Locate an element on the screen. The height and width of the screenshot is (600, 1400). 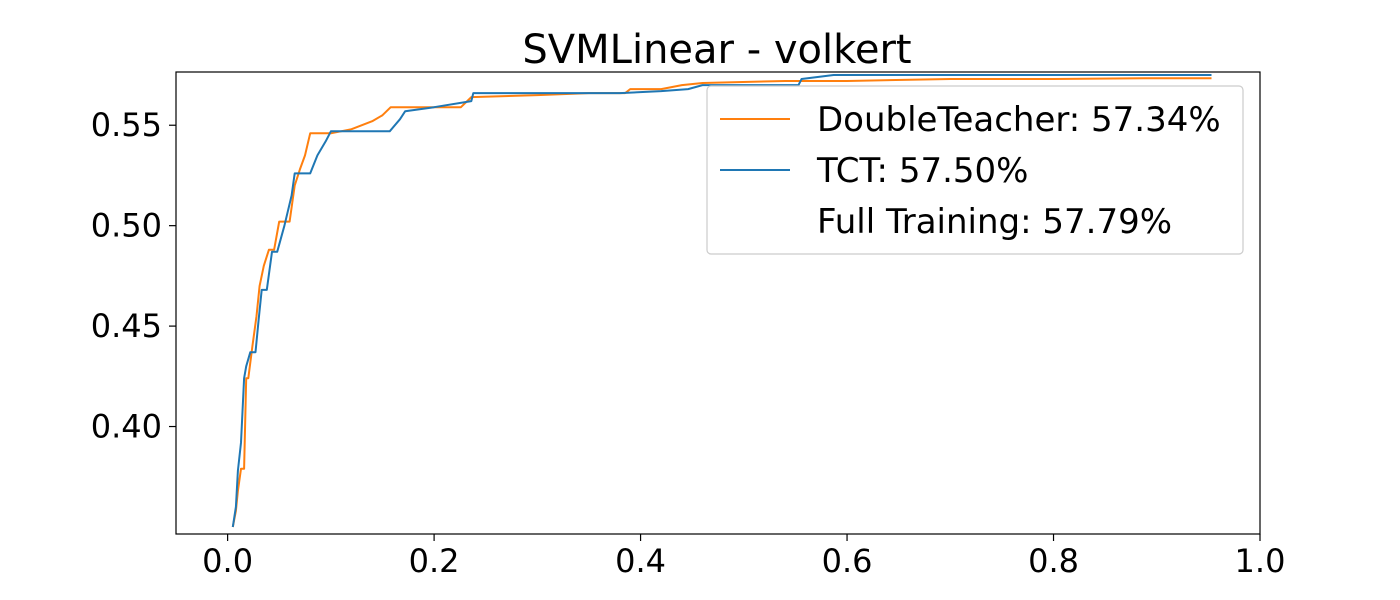
x-axis: 0.0 0.2 0.4 0.6 0.8 1.0 is located at coordinates (743, 557).